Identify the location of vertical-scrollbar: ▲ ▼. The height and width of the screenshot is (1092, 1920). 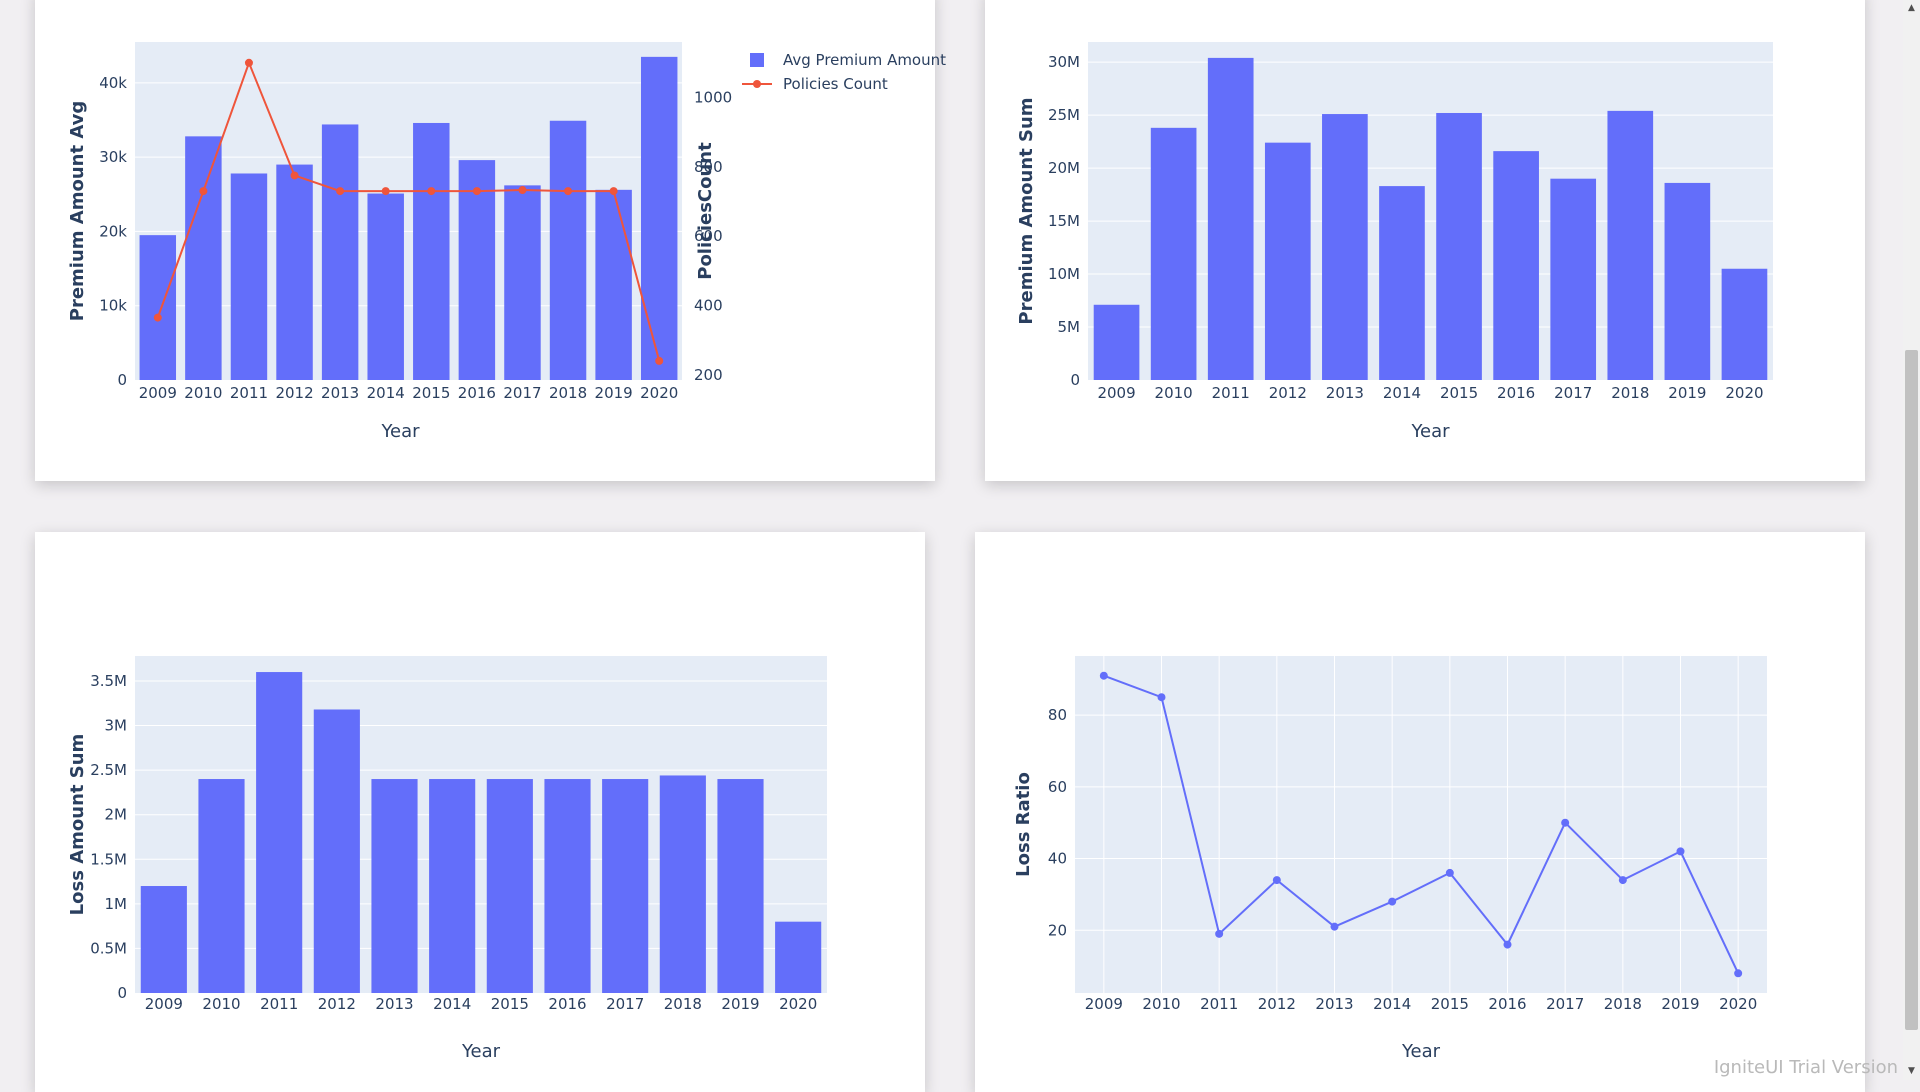
(1911, 540).